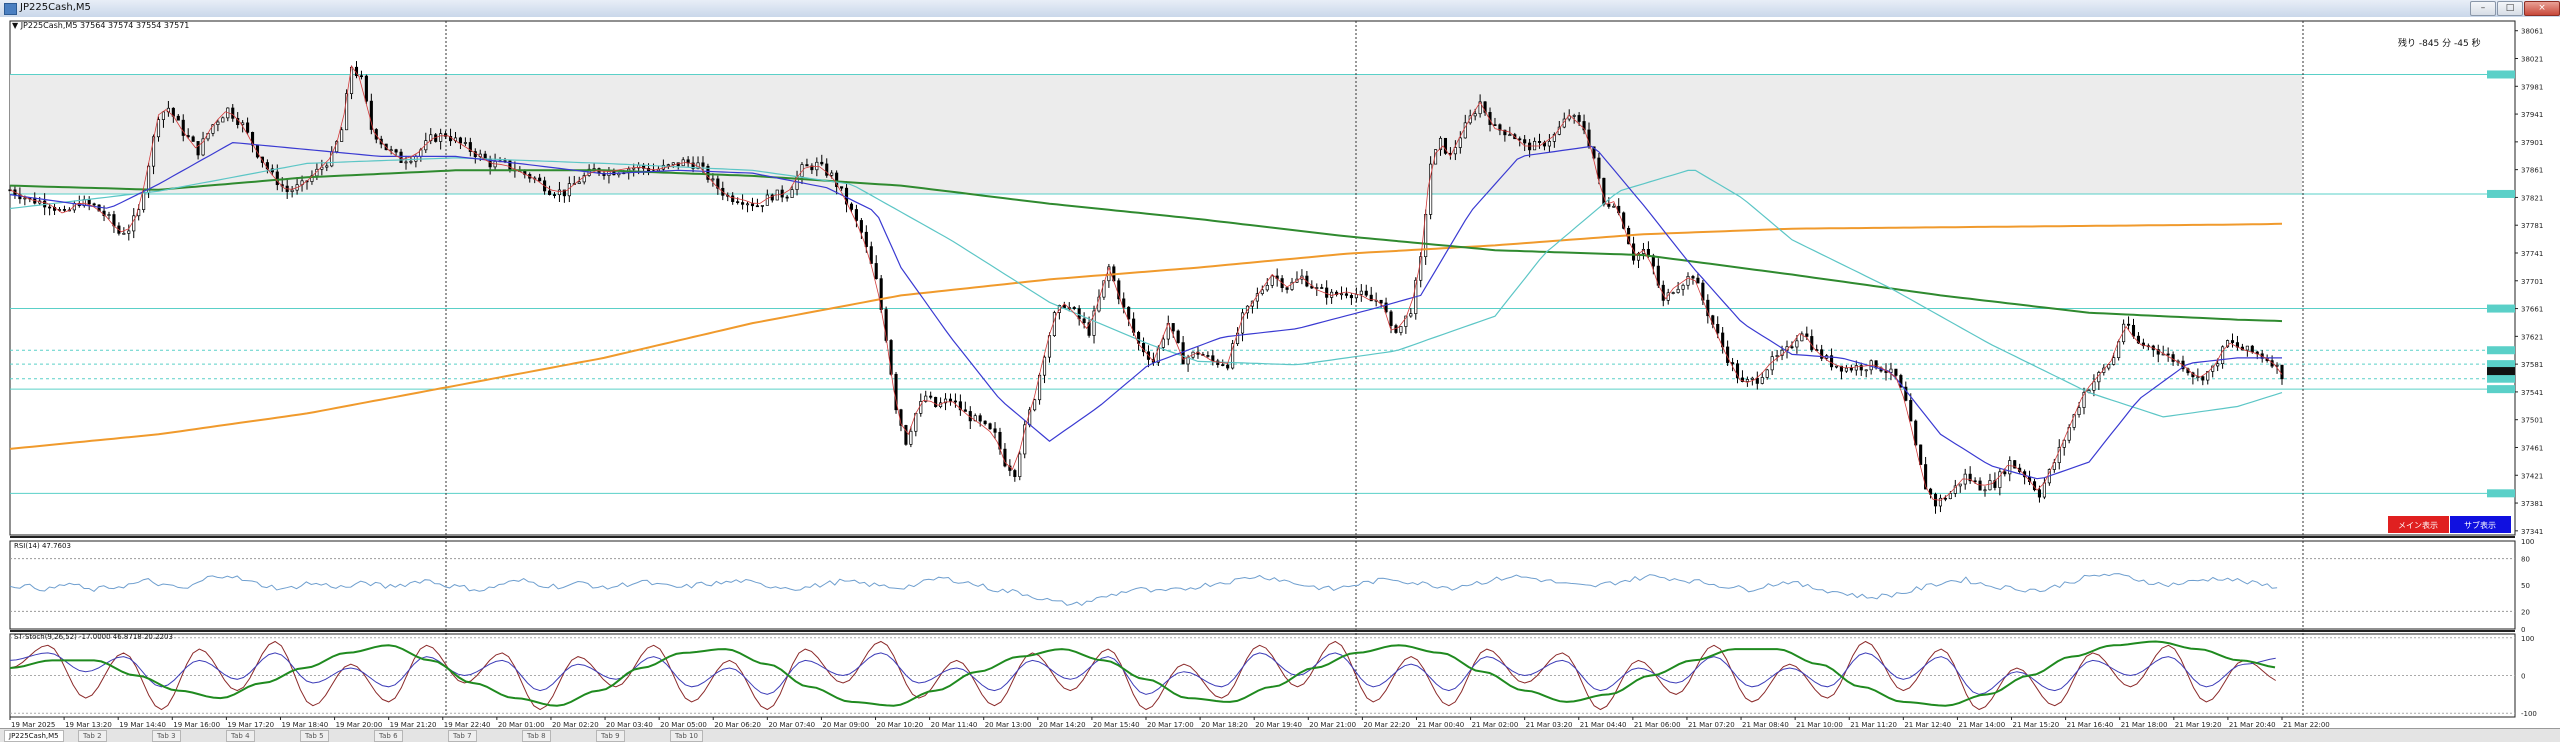 Image resolution: width=2560 pixels, height=742 pixels. Describe the element at coordinates (34, 736) in the screenshot. I see `chart-tab: JP225Cash,M5` at that location.